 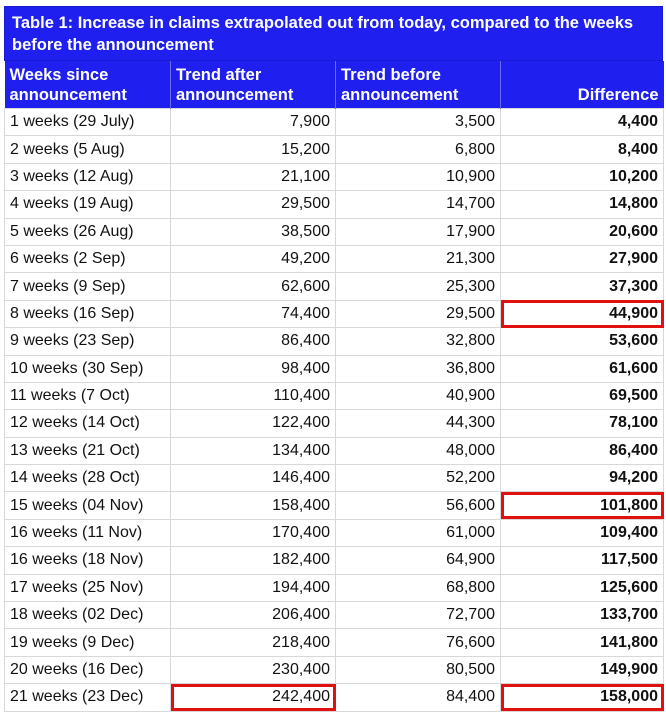 I want to click on cell-trend-before: 14,700, so click(x=418, y=204).